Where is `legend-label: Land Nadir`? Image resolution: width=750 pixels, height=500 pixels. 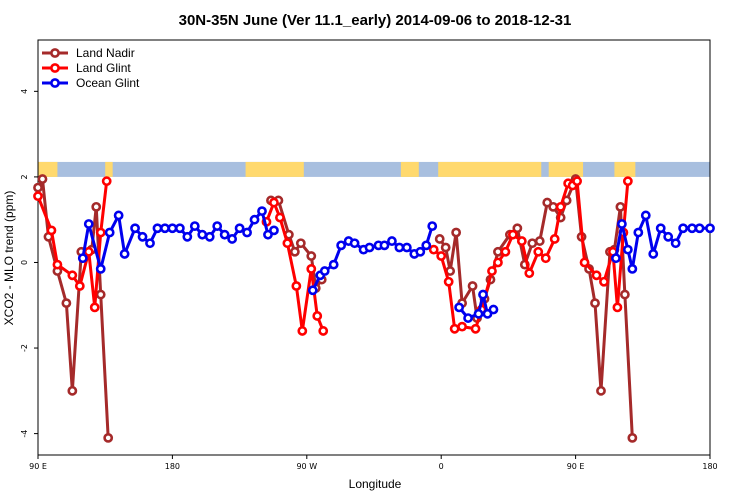 legend-label: Land Nadir is located at coordinates (105, 53).